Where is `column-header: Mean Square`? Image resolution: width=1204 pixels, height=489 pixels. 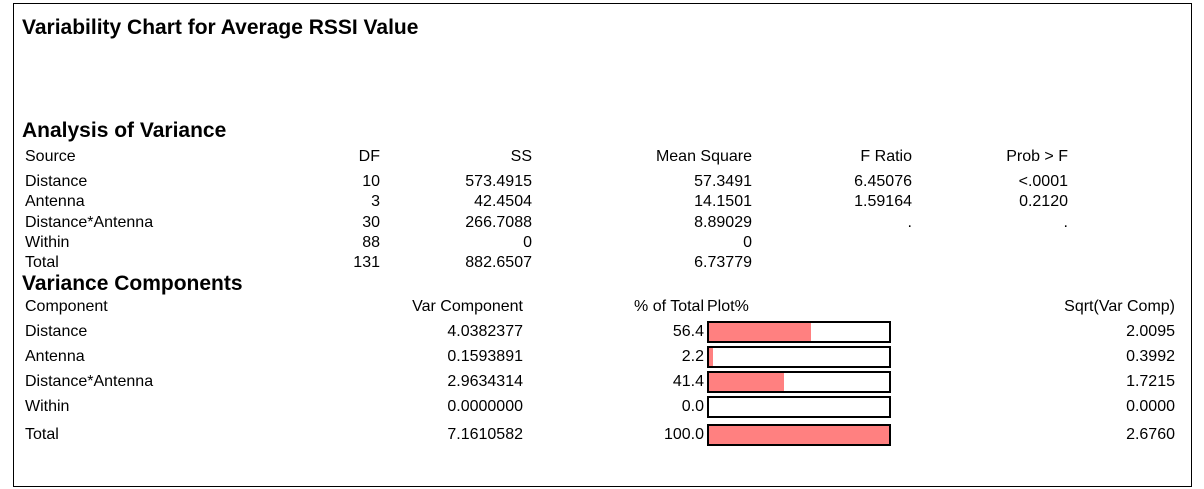
column-header: Mean Square is located at coordinates (703, 156).